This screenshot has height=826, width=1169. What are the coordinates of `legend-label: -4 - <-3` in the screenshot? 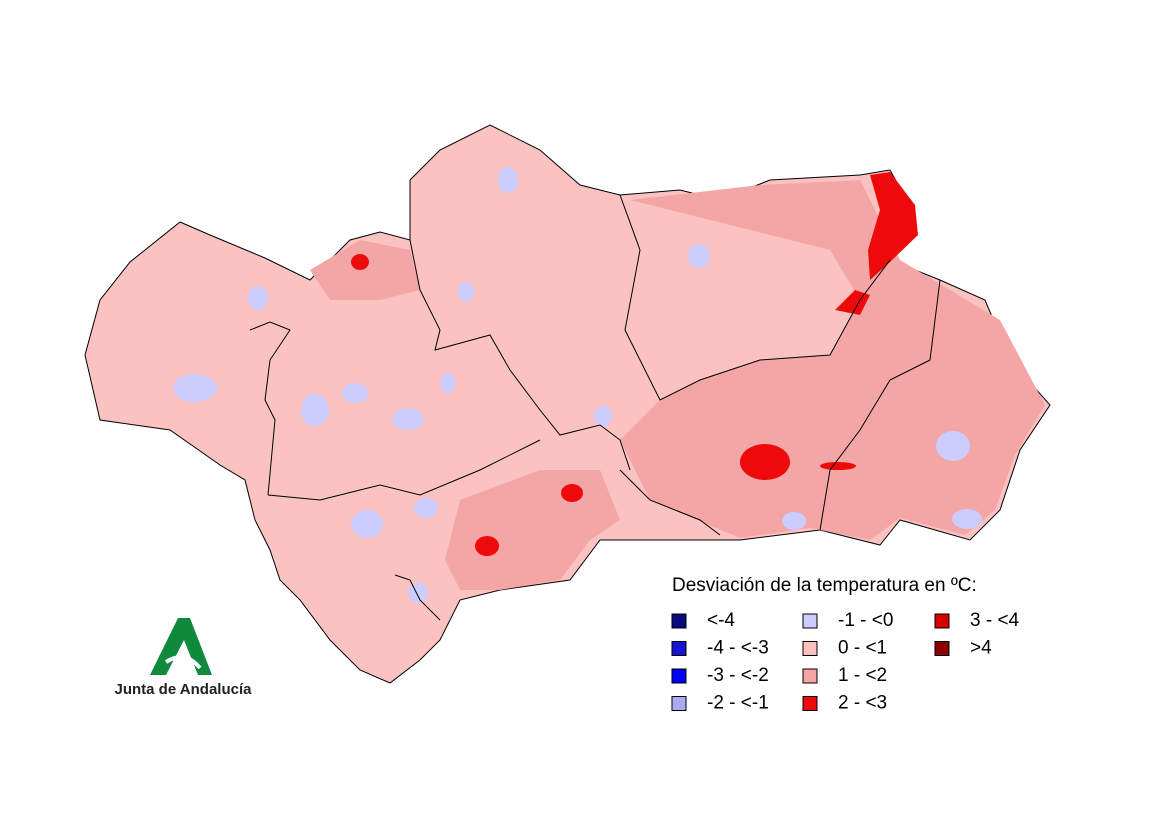 It's located at (738, 648).